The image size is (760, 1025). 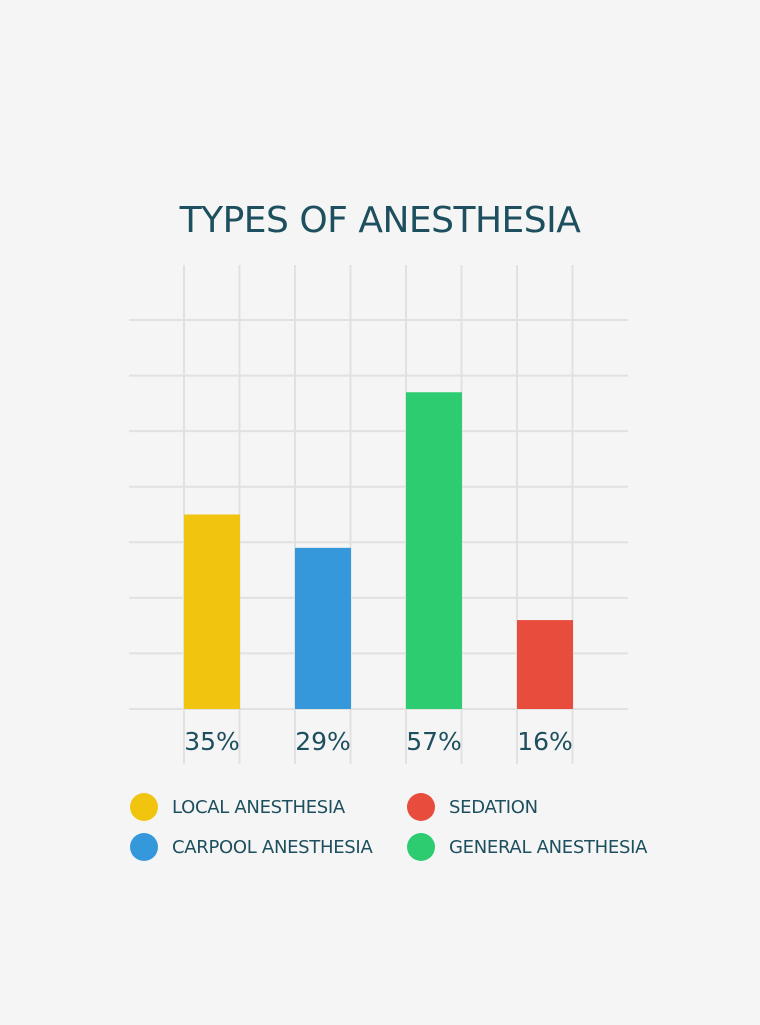 I want to click on bar-local-anesthesia, so click(x=212, y=611).